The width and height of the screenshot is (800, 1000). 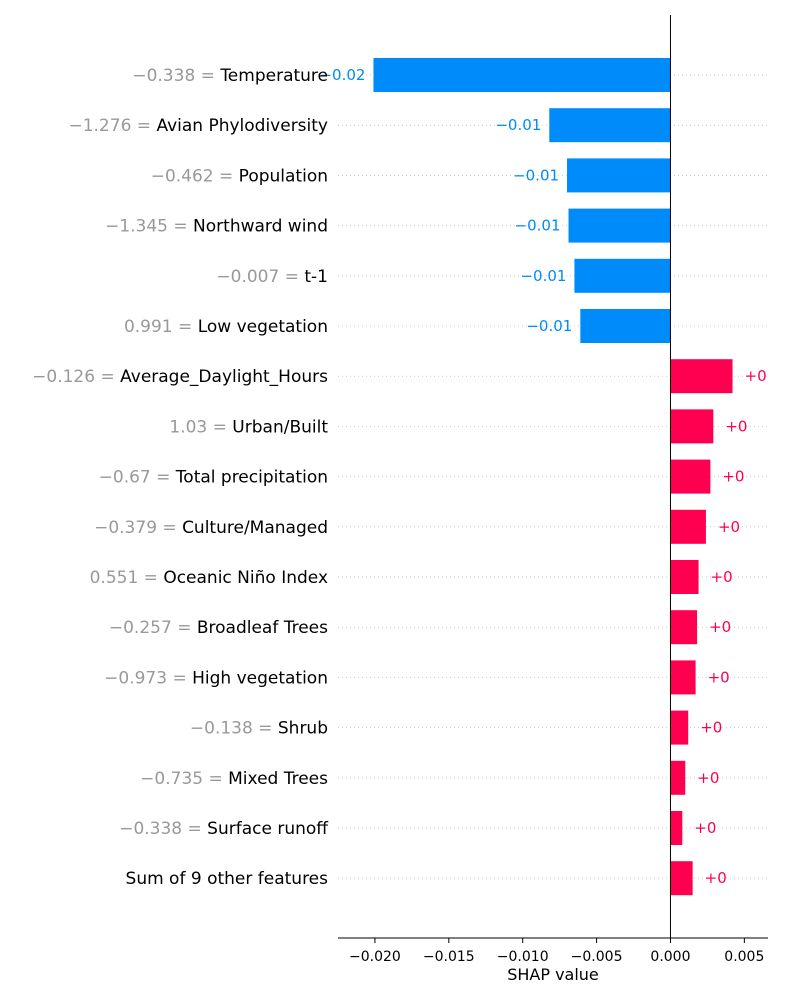 I want to click on feature-name: Sum of 9 other features, so click(x=227, y=879).